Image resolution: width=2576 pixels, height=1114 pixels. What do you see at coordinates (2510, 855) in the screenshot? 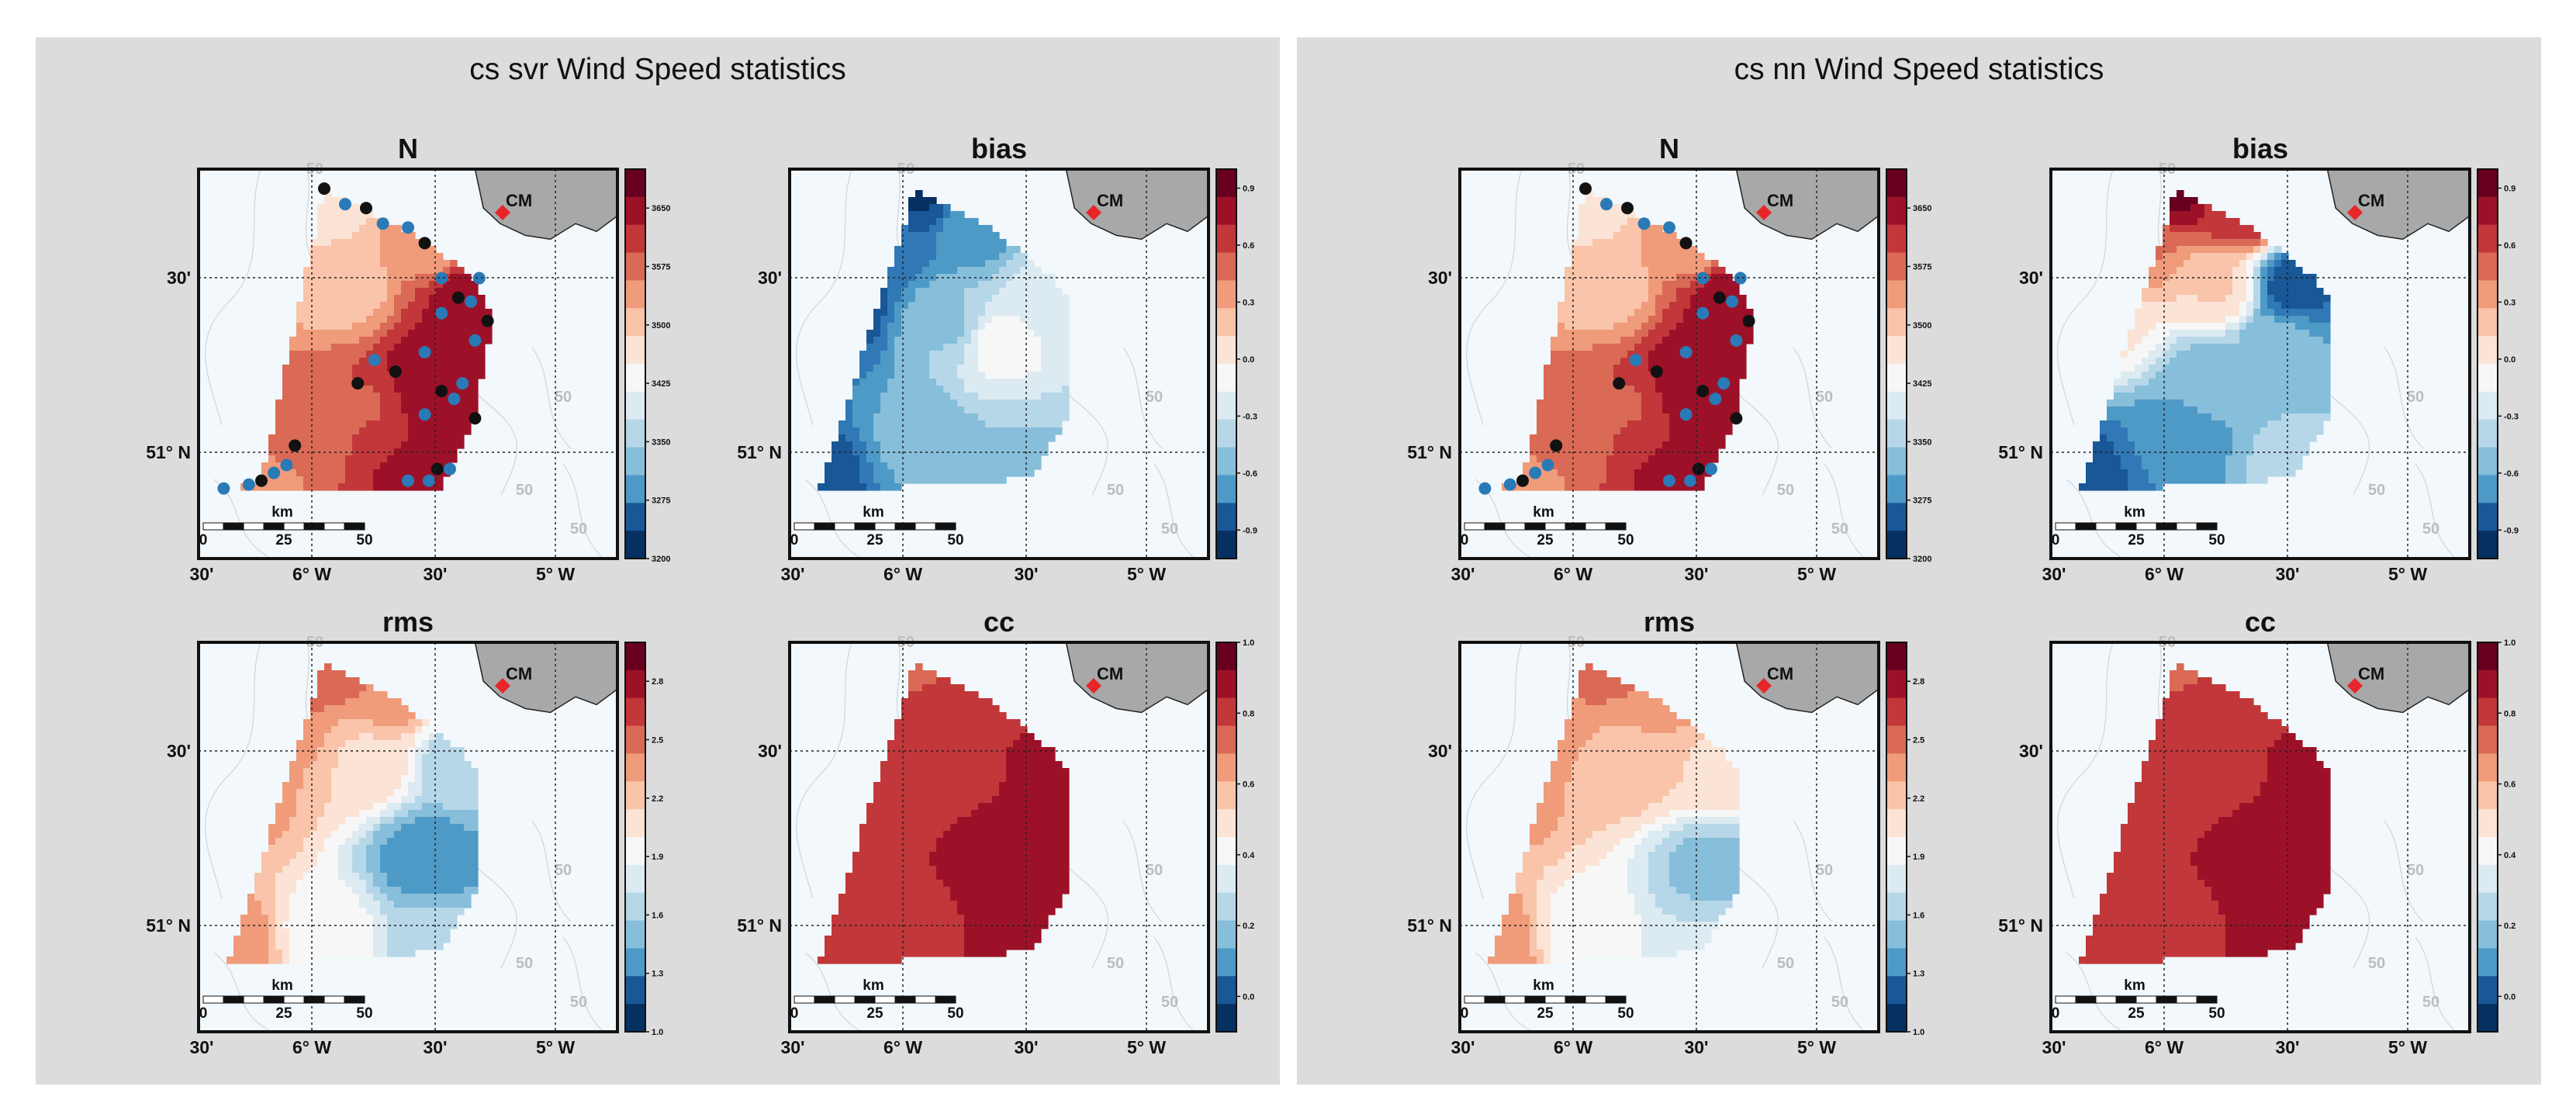
I see `colorbar-tick-label: 0.4` at bounding box center [2510, 855].